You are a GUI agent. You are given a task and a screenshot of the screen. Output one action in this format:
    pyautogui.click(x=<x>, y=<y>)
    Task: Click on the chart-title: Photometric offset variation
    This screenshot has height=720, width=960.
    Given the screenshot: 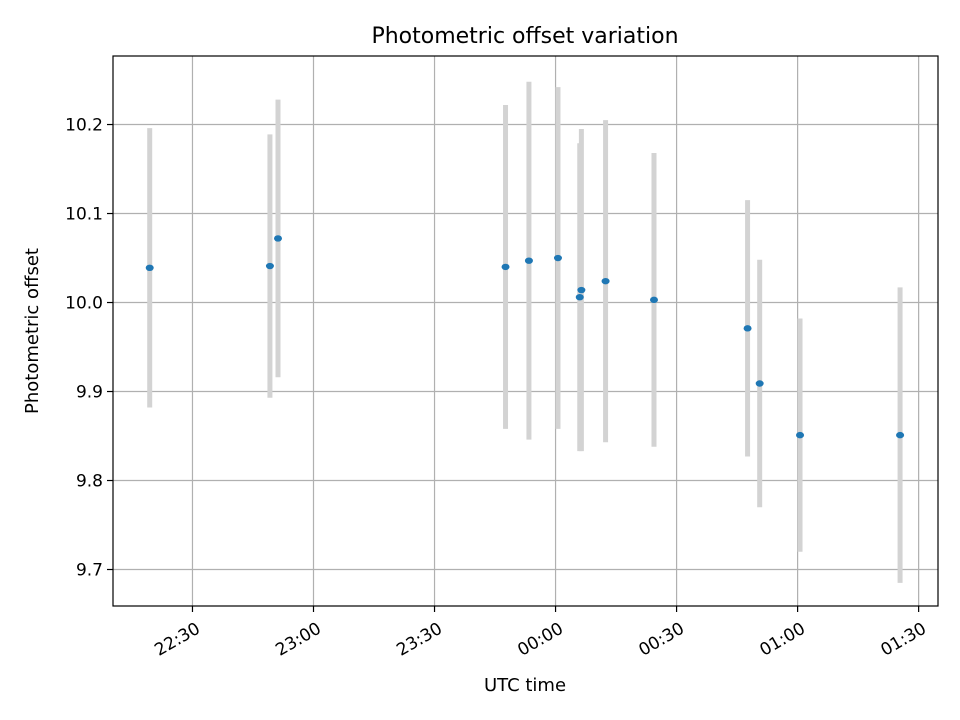 What is the action you would take?
    pyautogui.click(x=524, y=36)
    